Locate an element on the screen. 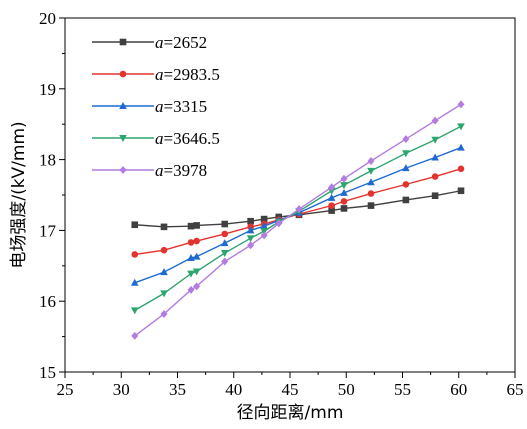  y-tick-label: 15 is located at coordinates (47, 372).